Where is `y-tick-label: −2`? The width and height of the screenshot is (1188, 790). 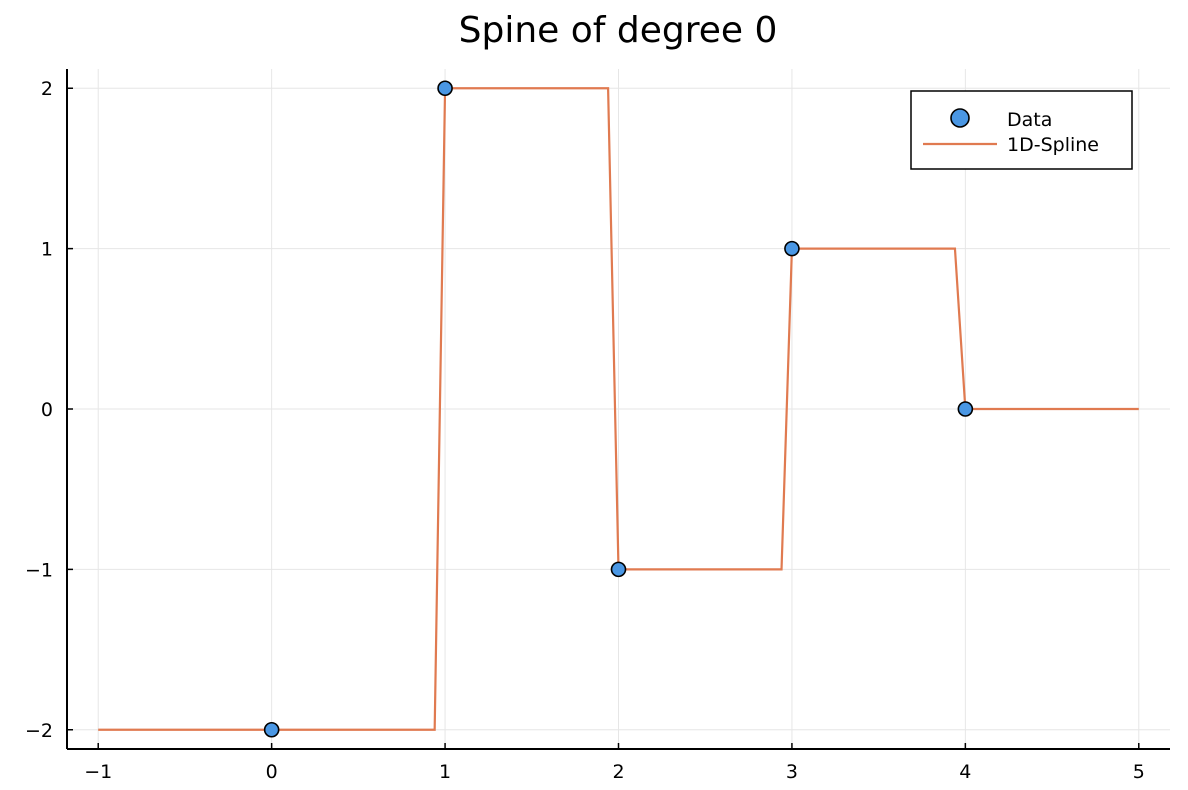
y-tick-label: −2 is located at coordinates (39, 731).